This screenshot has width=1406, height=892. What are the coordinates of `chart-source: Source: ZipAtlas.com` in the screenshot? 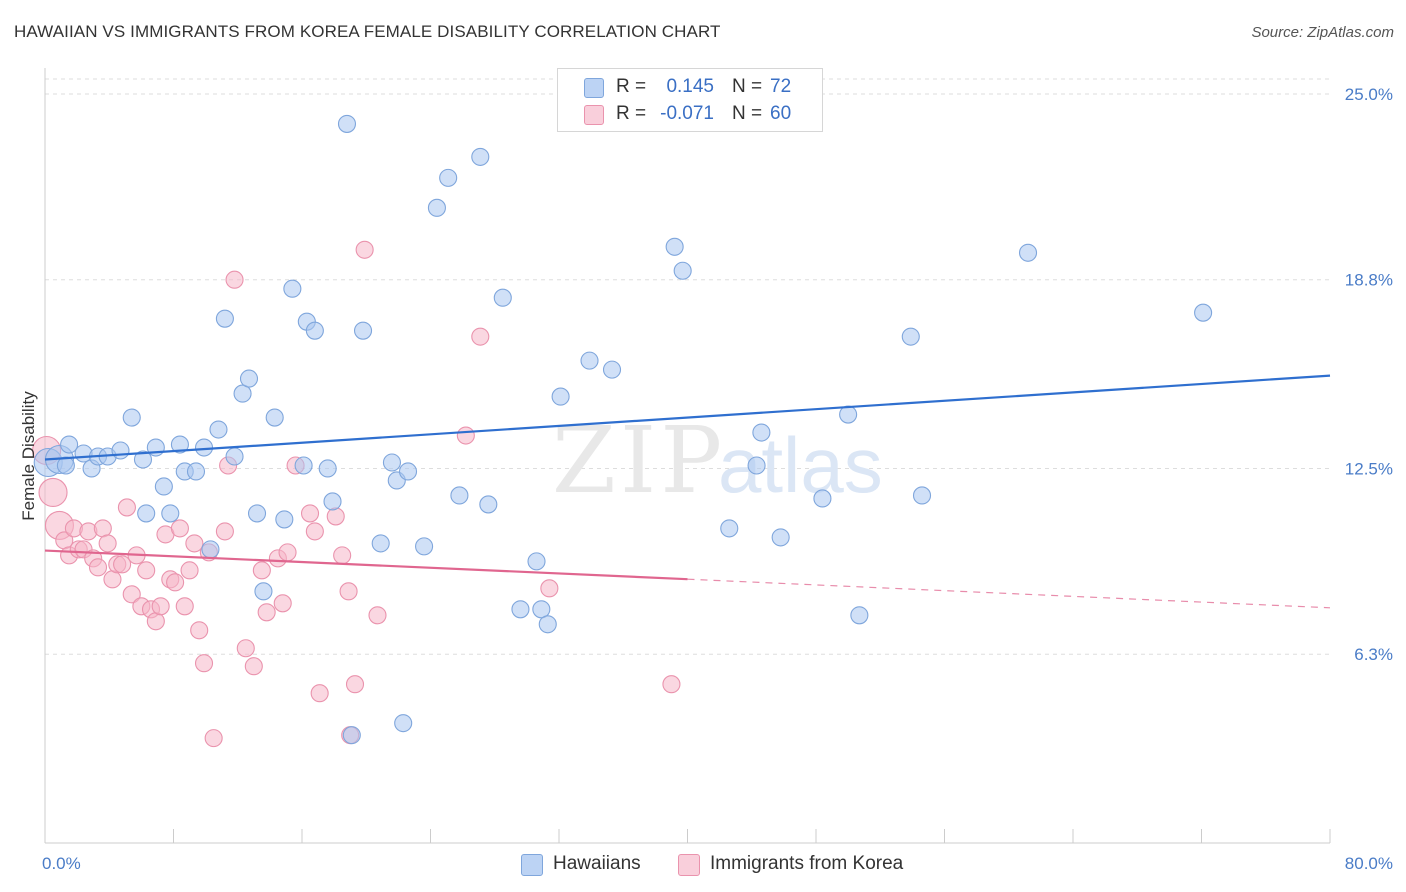 It's located at (1322, 32).